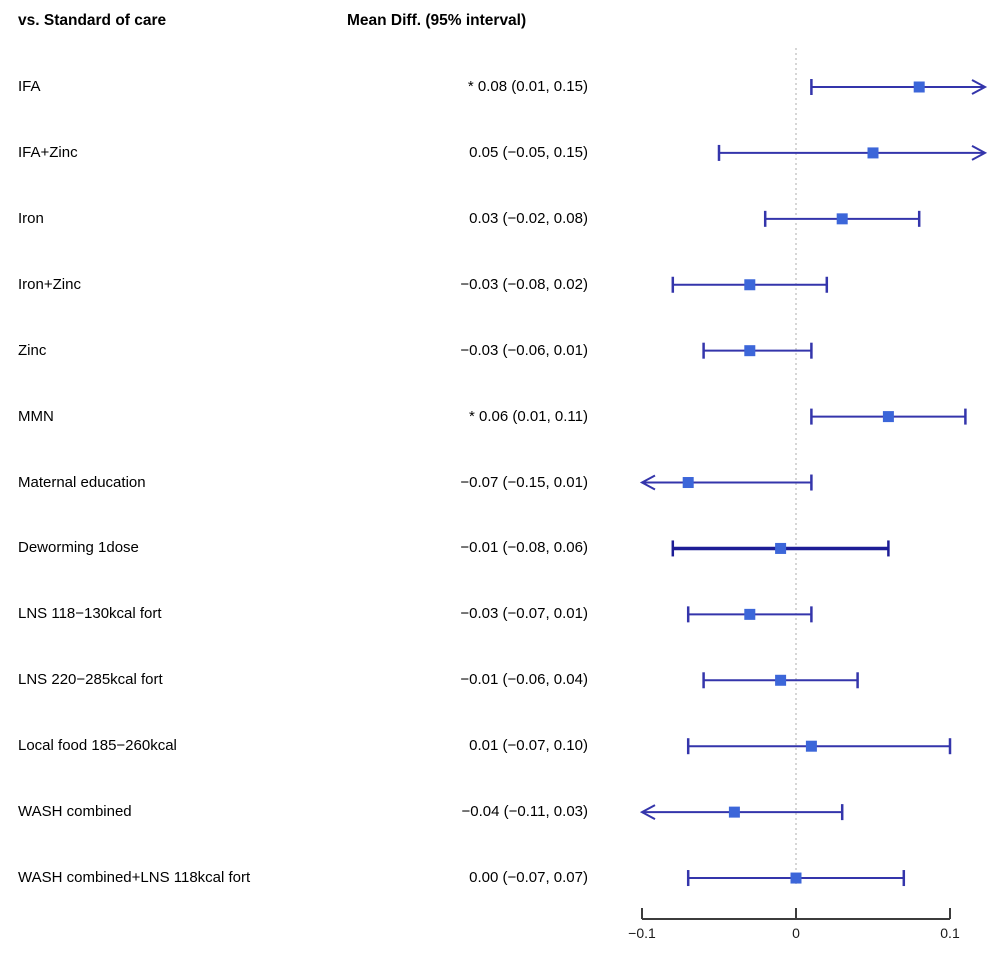 This screenshot has width=1000, height=965. Describe the element at coordinates (524, 614) in the screenshot. I see `mean-diff-value: −0.03 (−0.07, 0.01)` at that location.